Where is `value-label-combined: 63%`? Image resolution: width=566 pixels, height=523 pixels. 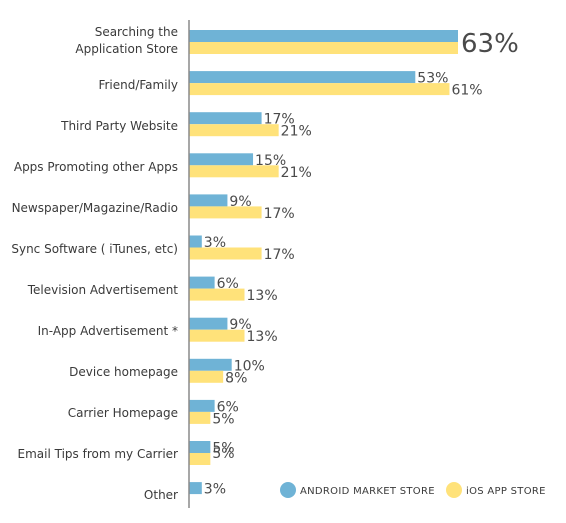 value-label-combined: 63% is located at coordinates (490, 44).